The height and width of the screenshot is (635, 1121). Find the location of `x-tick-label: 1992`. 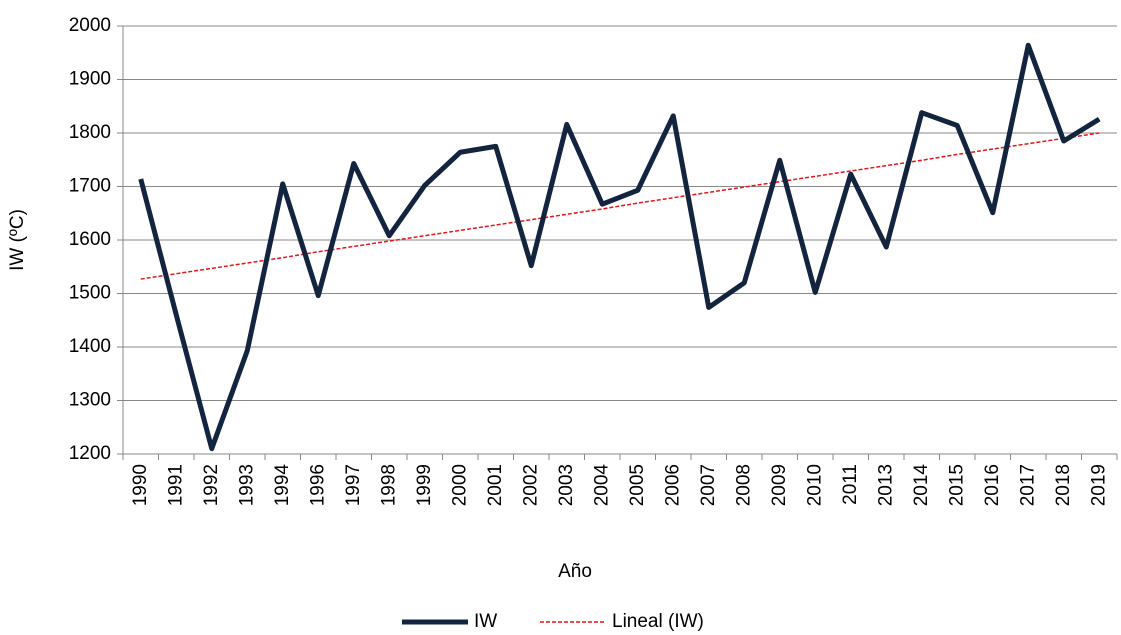

x-tick-label: 1992 is located at coordinates (211, 485).